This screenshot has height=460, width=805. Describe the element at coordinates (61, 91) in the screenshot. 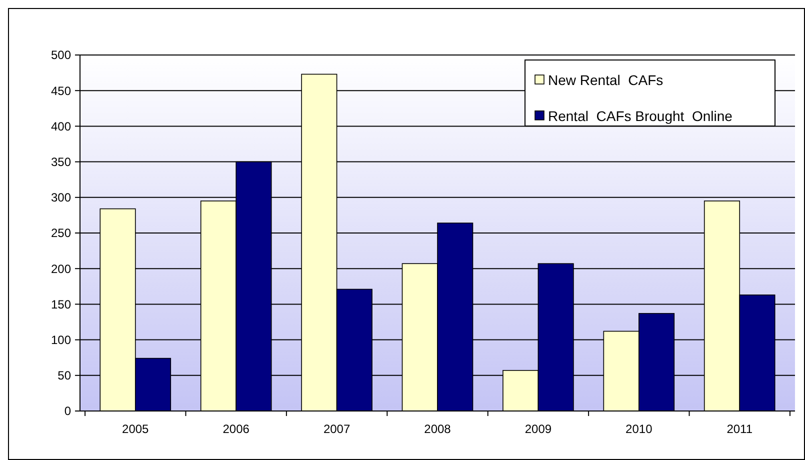

I see `y-tick-label: 450` at that location.